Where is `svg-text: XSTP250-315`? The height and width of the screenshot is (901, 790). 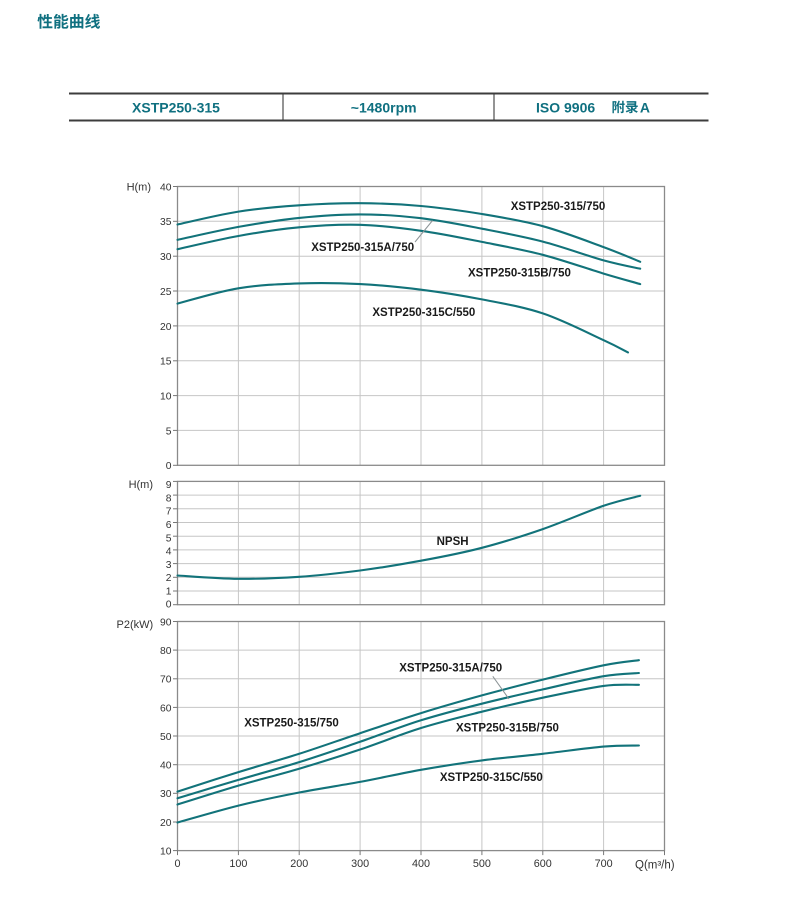
svg-text: XSTP250-315 is located at coordinates (176, 107).